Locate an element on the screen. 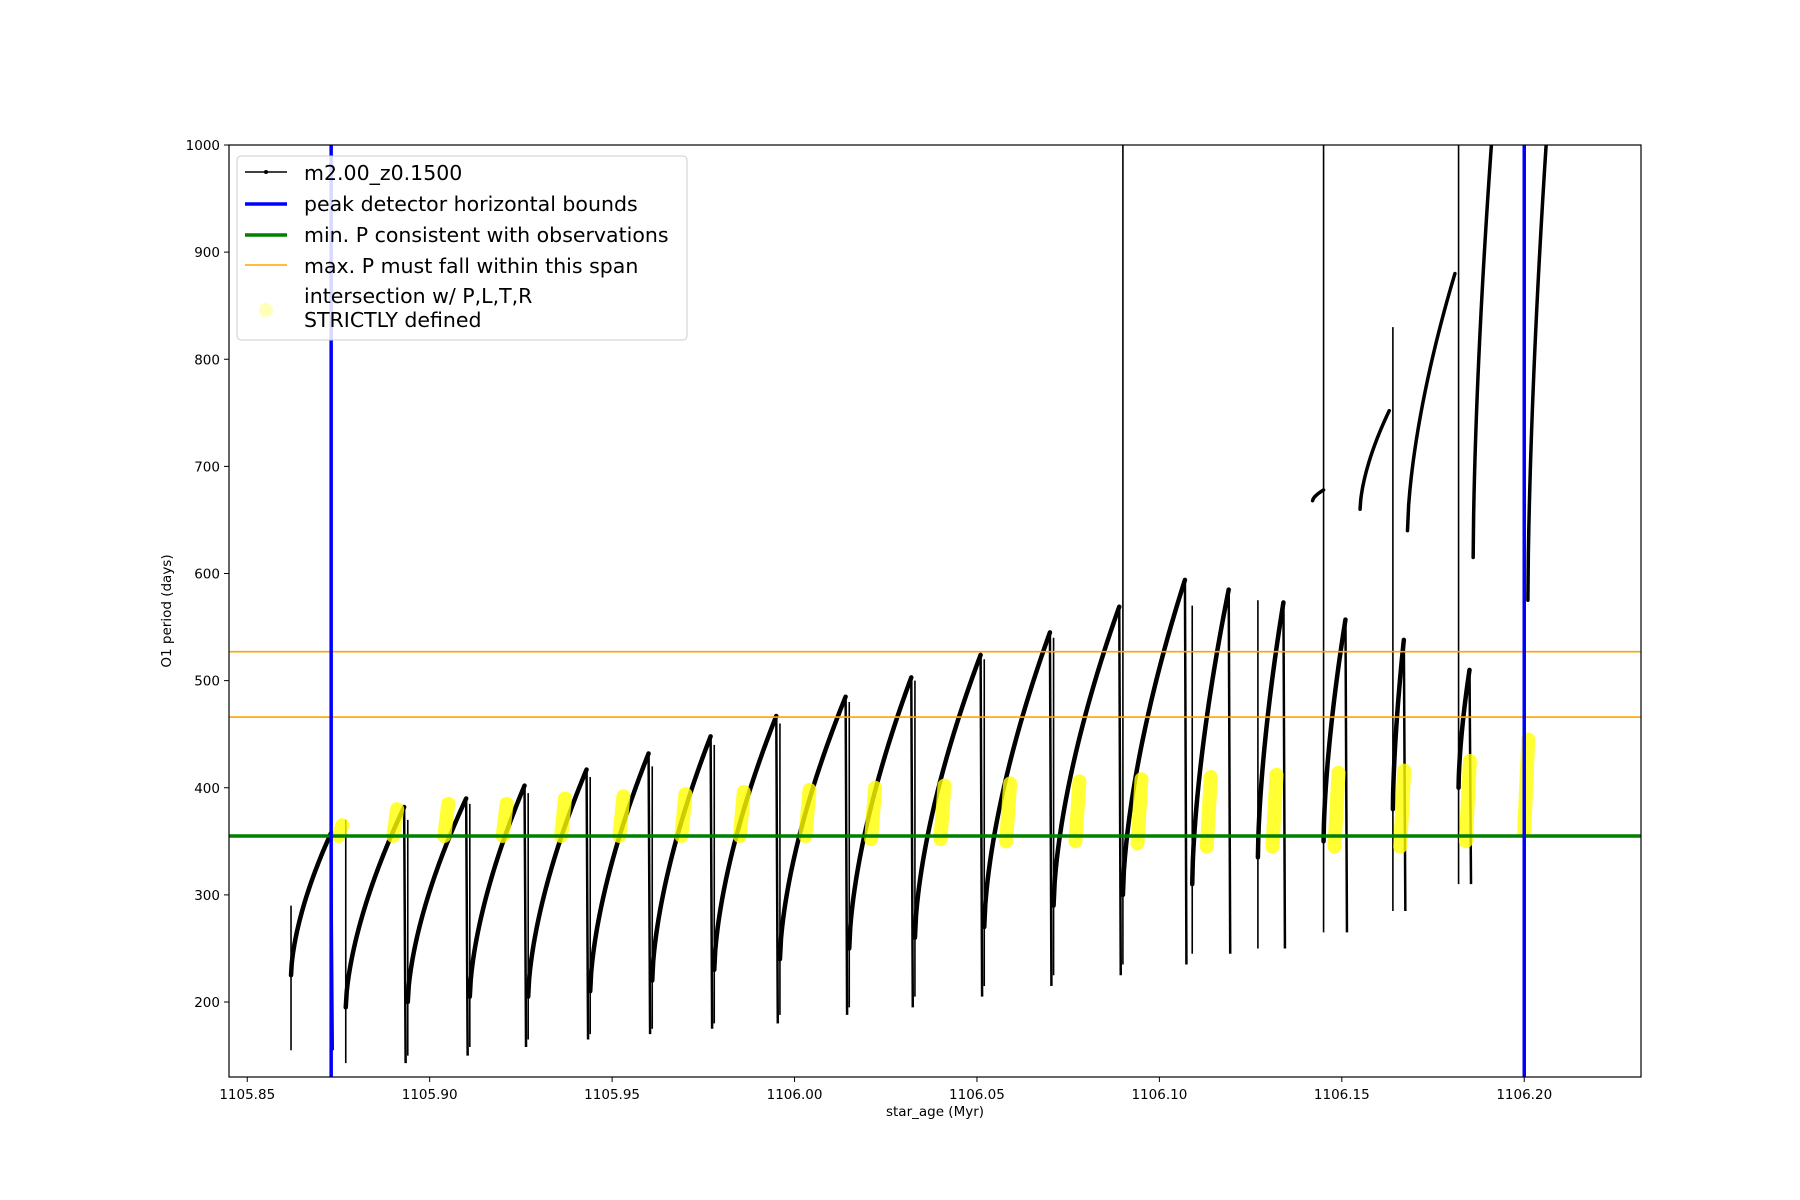 The image size is (1800, 1200). legend-box is located at coordinates (462, 248).